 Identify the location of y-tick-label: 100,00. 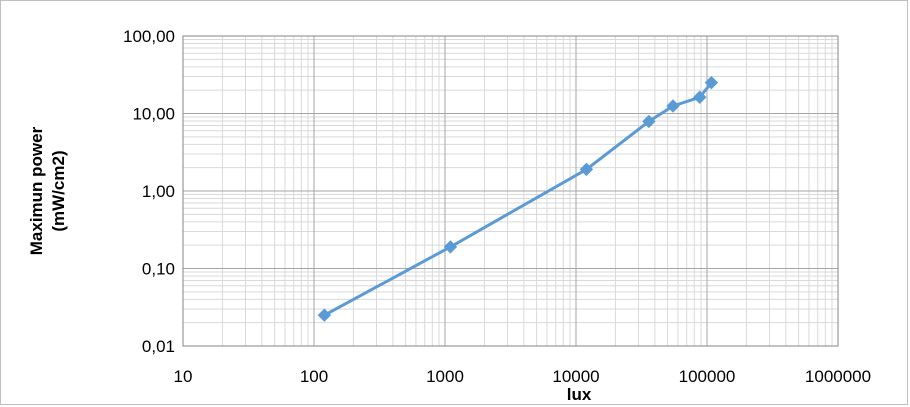
(149, 36).